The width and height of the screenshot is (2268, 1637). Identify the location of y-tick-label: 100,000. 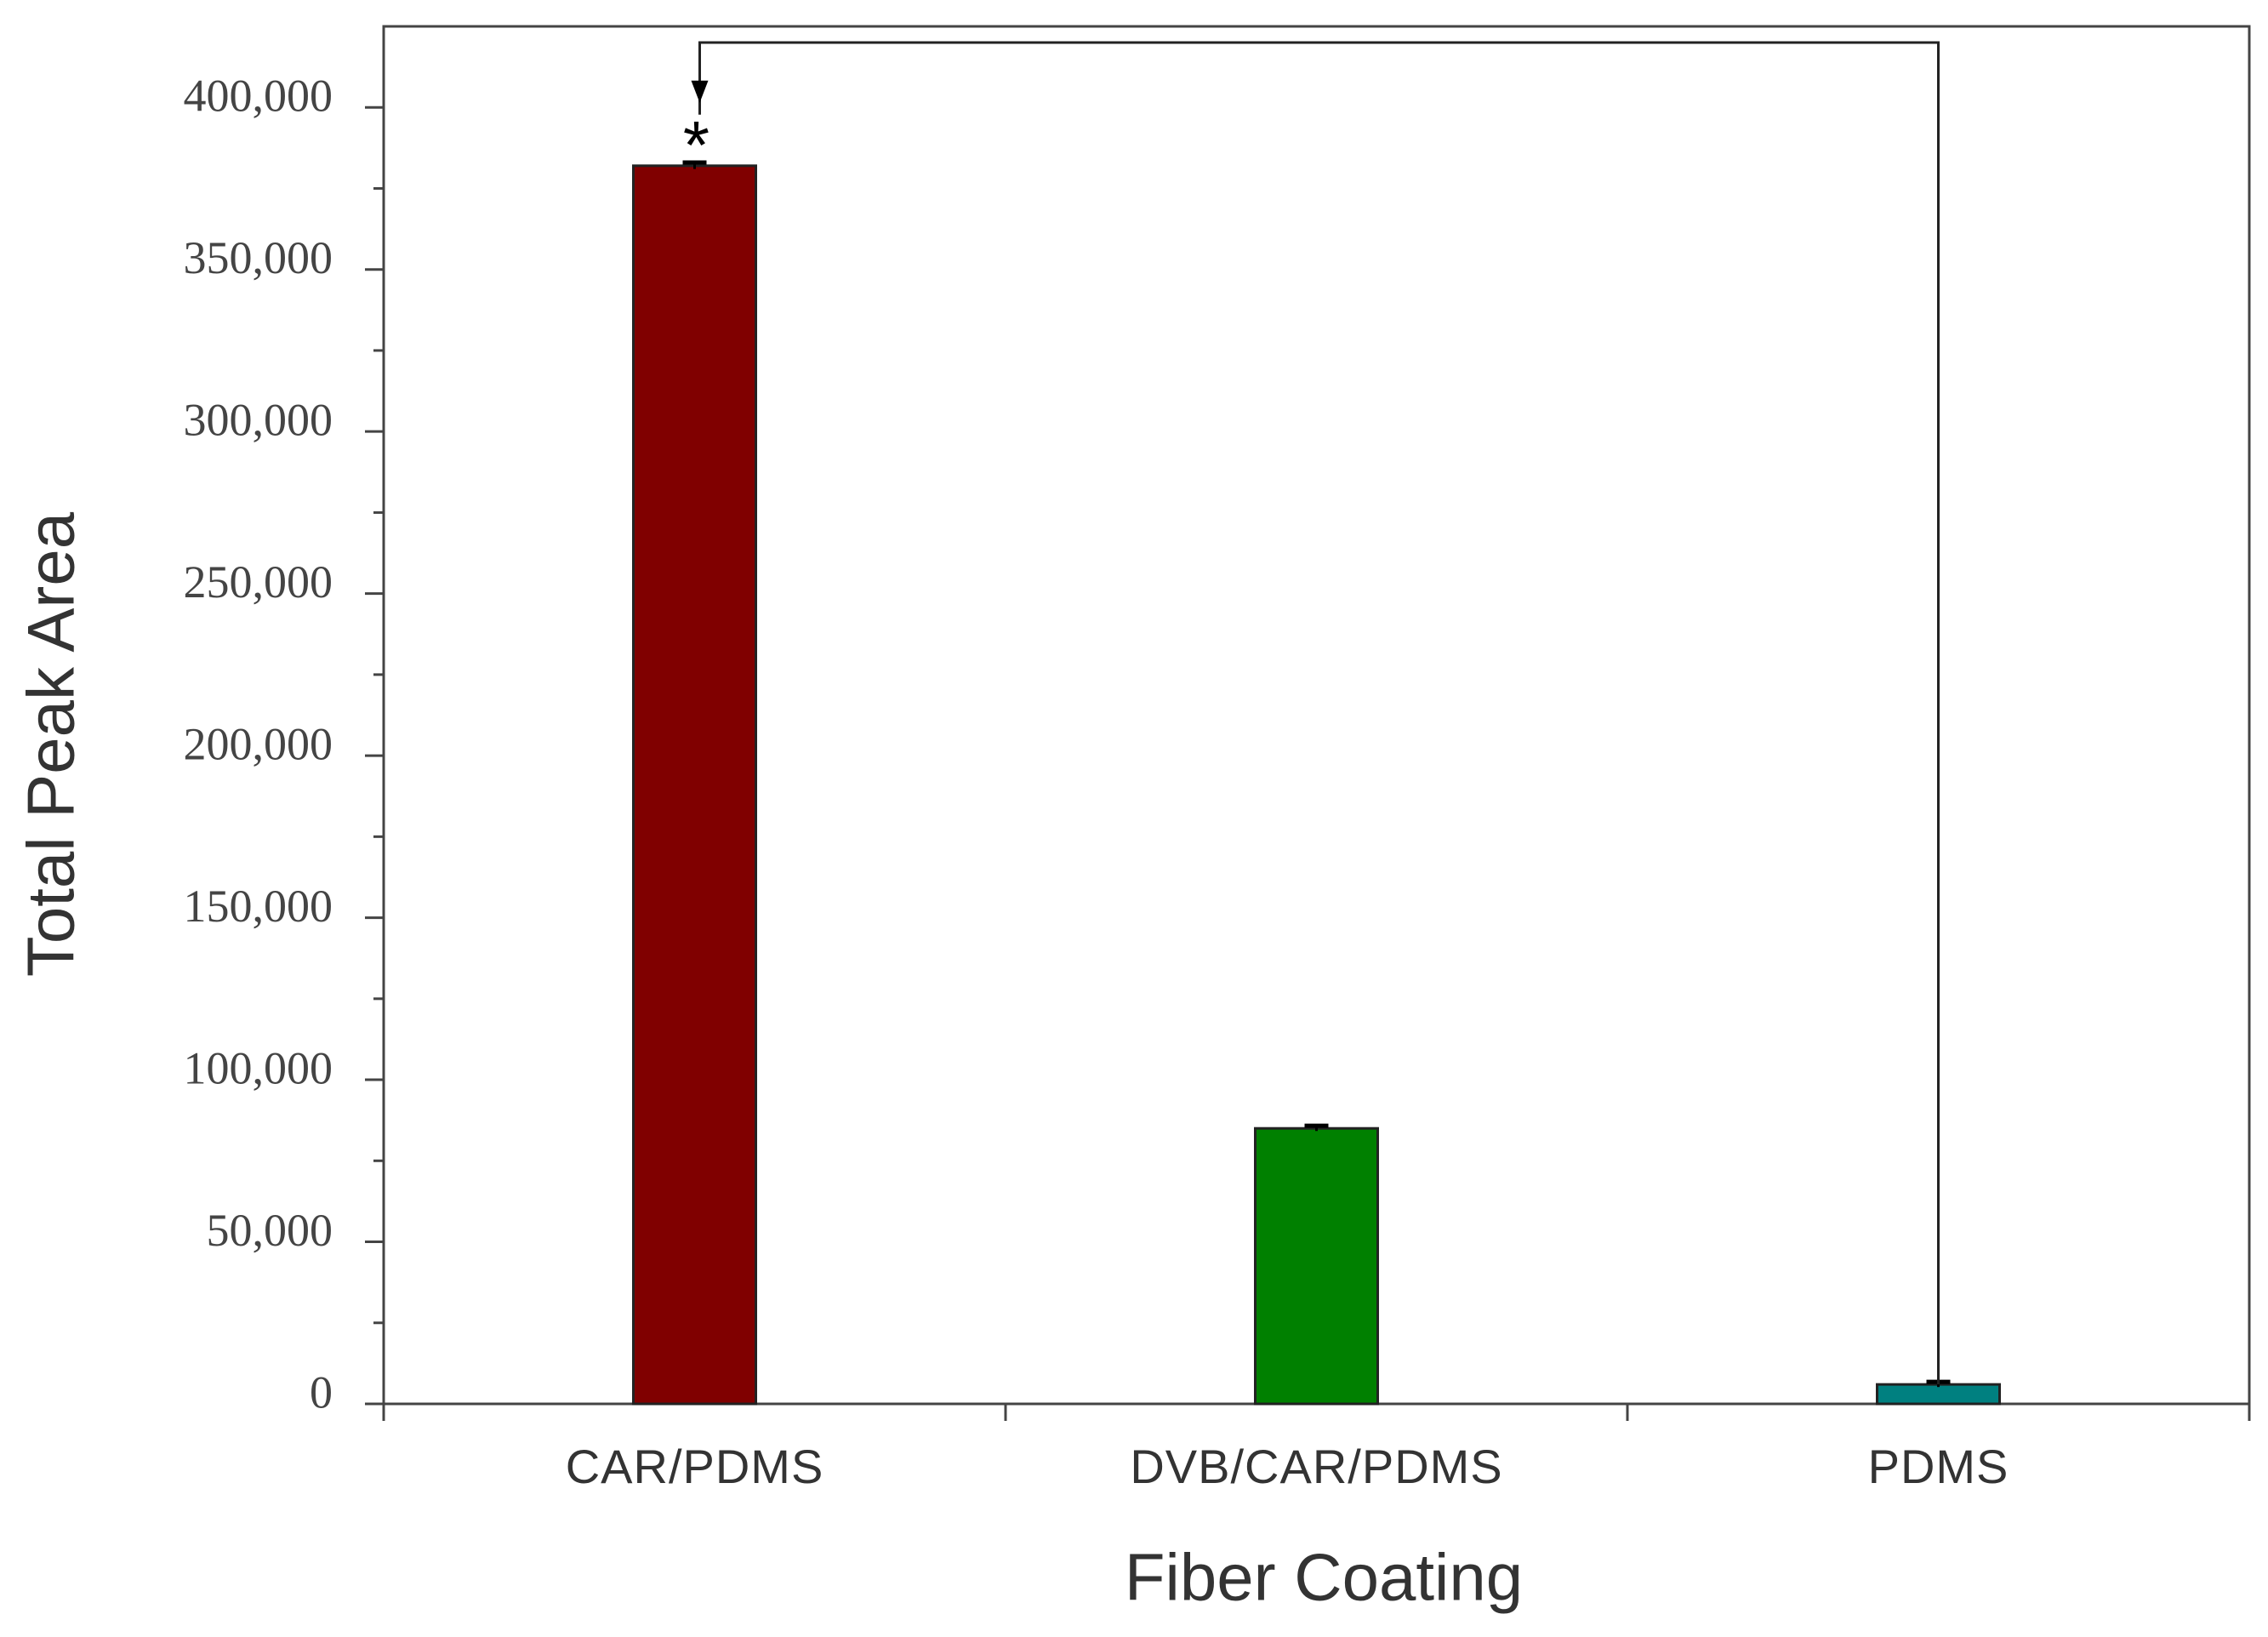
(259, 1067).